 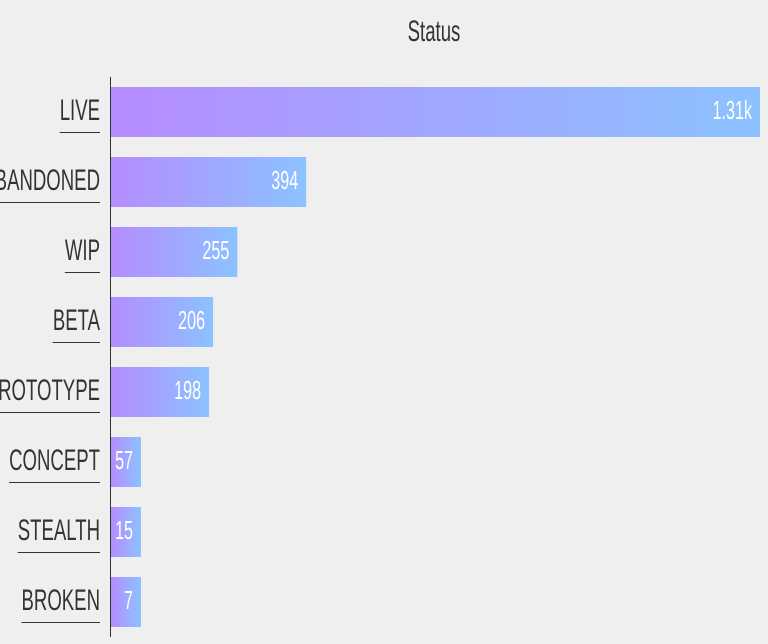 What do you see at coordinates (187, 390) in the screenshot?
I see `value-label: 198` at bounding box center [187, 390].